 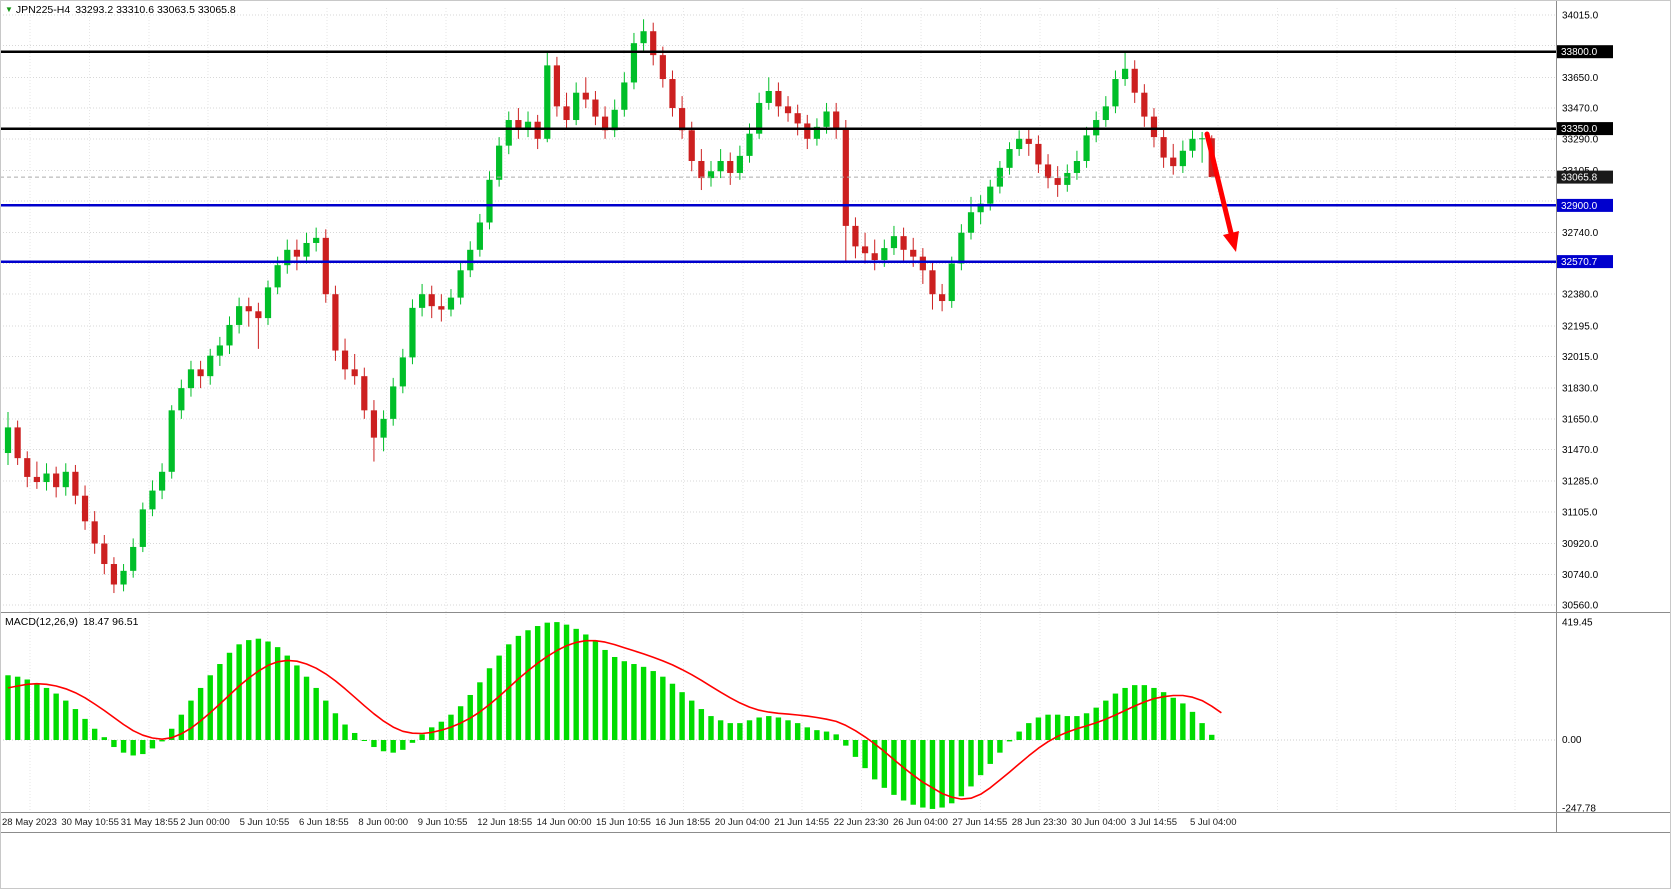 What do you see at coordinates (1580, 326) in the screenshot?
I see `price-tick-label: 32195.0` at bounding box center [1580, 326].